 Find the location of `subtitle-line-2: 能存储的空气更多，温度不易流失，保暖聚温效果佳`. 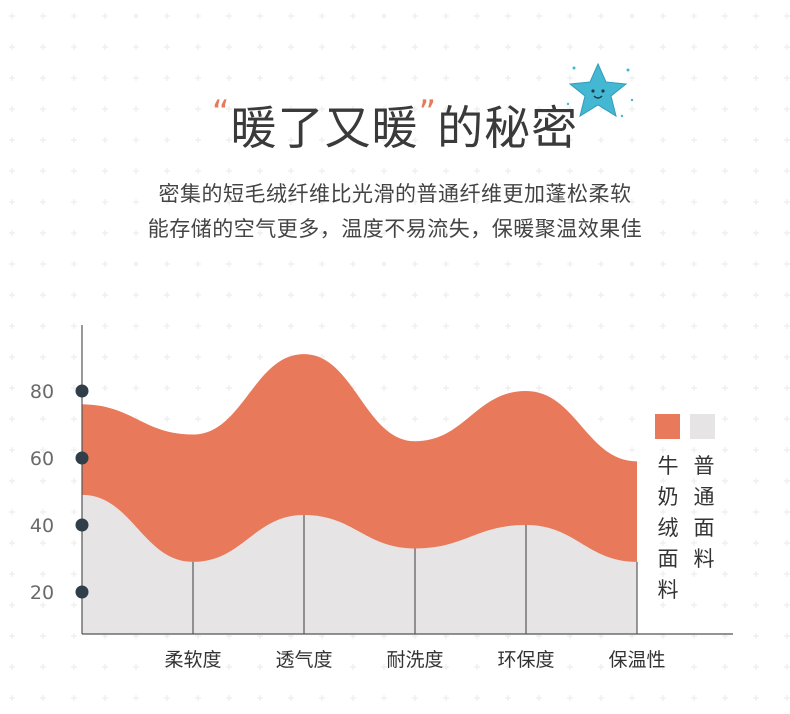

subtitle-line-2: 能存储的空气更多，温度不易流失，保暖聚温效果佳 is located at coordinates (395, 229).